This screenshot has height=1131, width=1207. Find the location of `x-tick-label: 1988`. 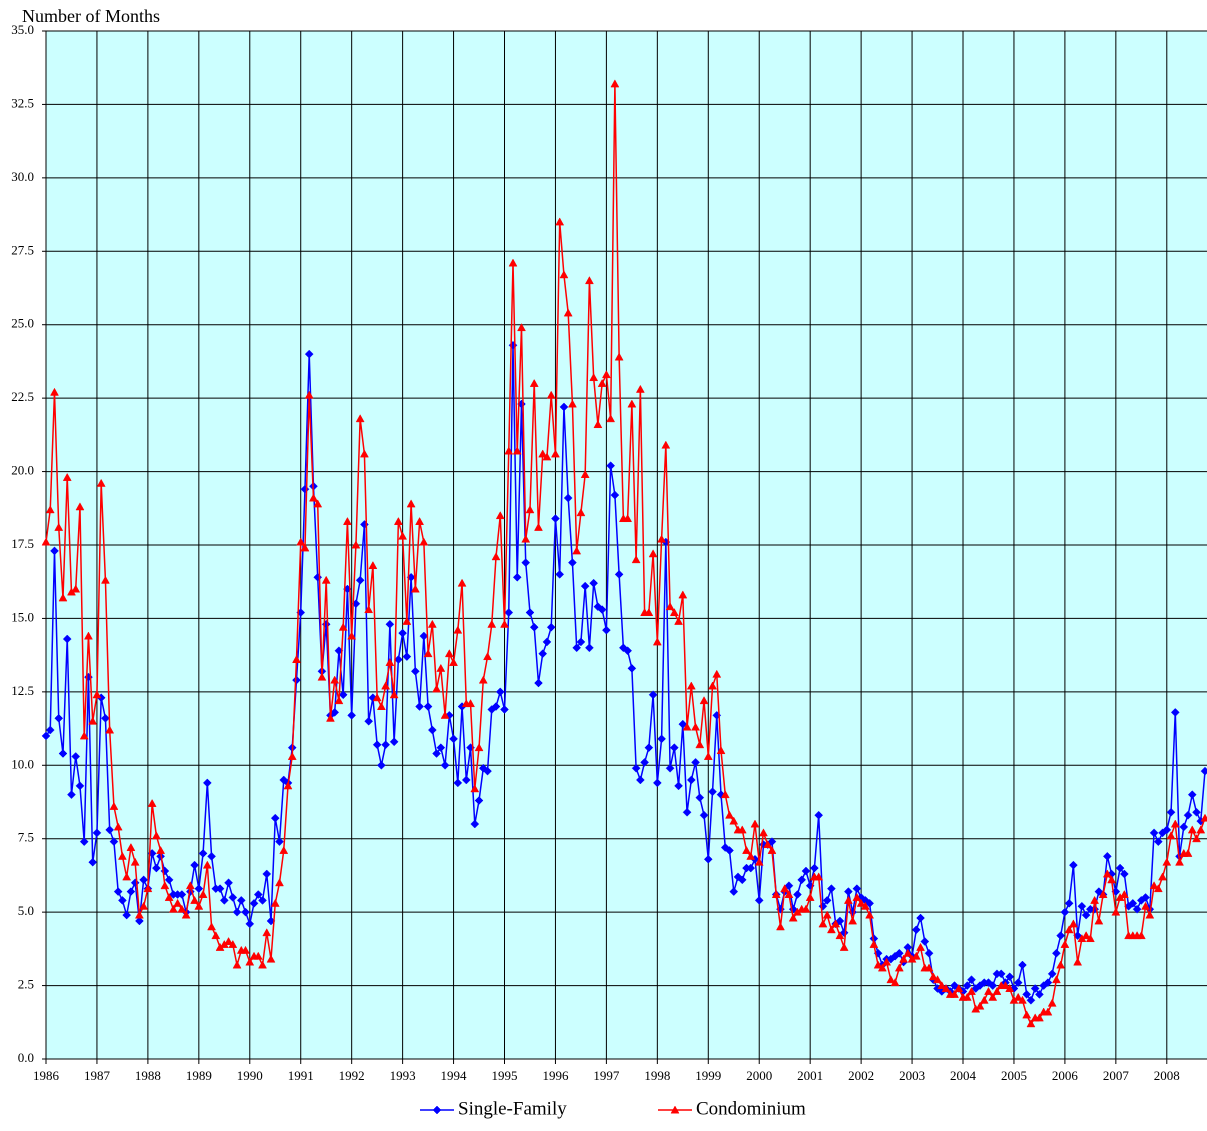

x-tick-label: 1988 is located at coordinates (148, 1075).